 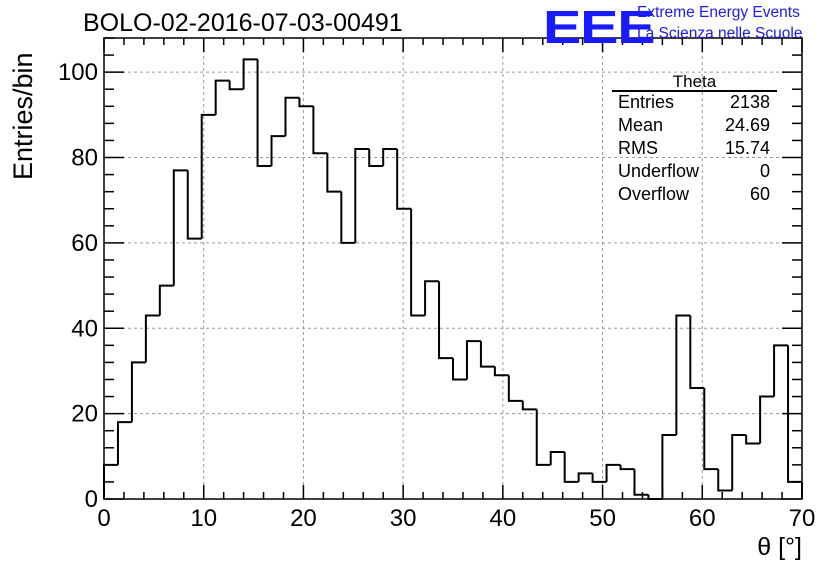 I want to click on eee-logo-mark: EEE, so click(x=599, y=27).